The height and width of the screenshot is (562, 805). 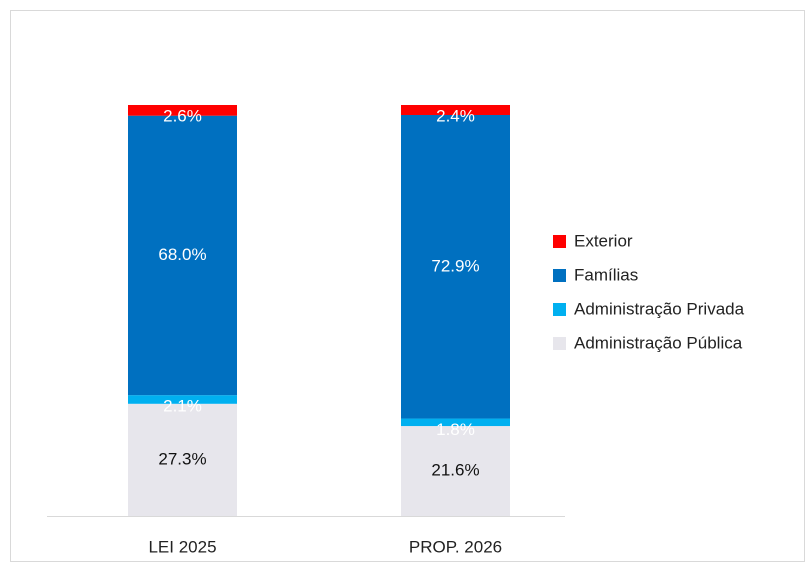 I want to click on data-label: 72.9%, so click(x=455, y=265).